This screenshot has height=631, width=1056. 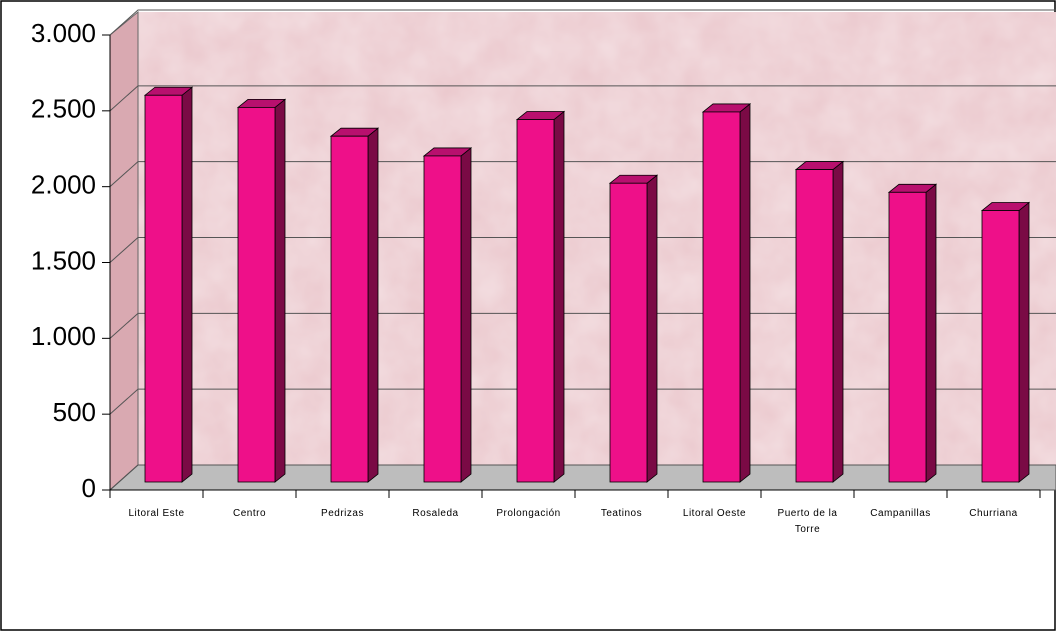 I want to click on y-tick-label: 0, so click(x=89, y=488).